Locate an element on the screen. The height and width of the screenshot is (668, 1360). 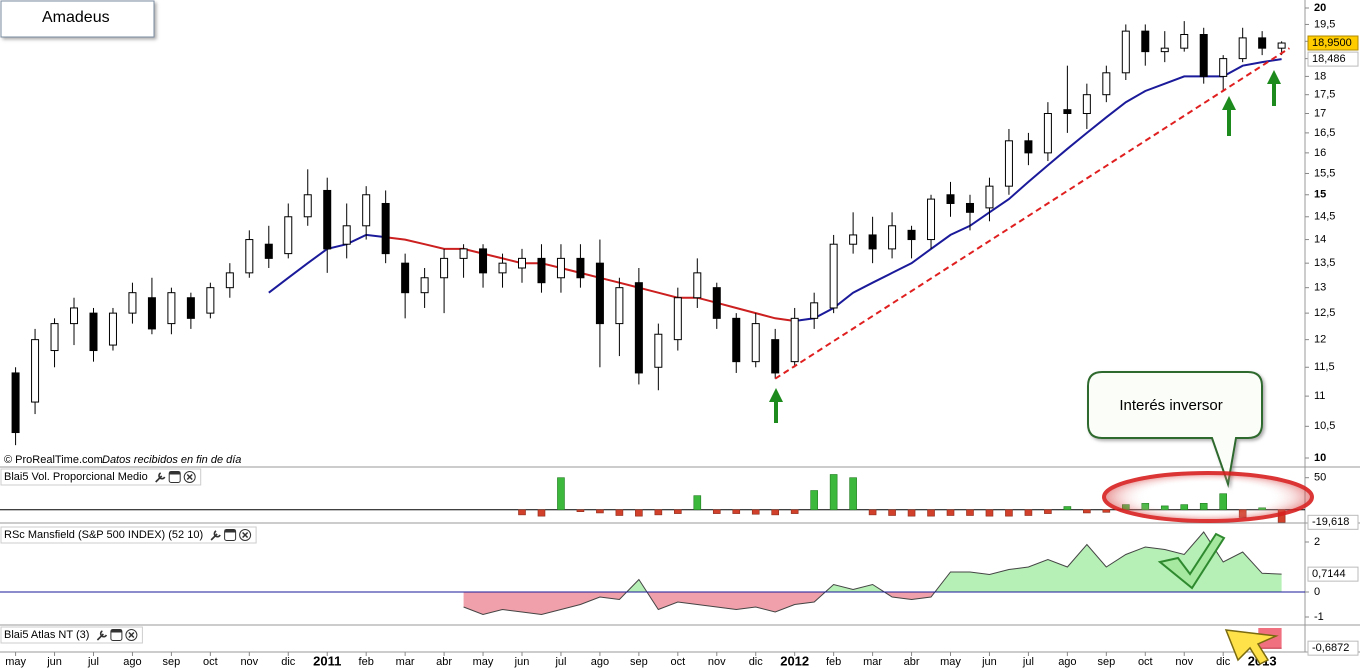
chart-title: Amadeus is located at coordinates (76, 17).